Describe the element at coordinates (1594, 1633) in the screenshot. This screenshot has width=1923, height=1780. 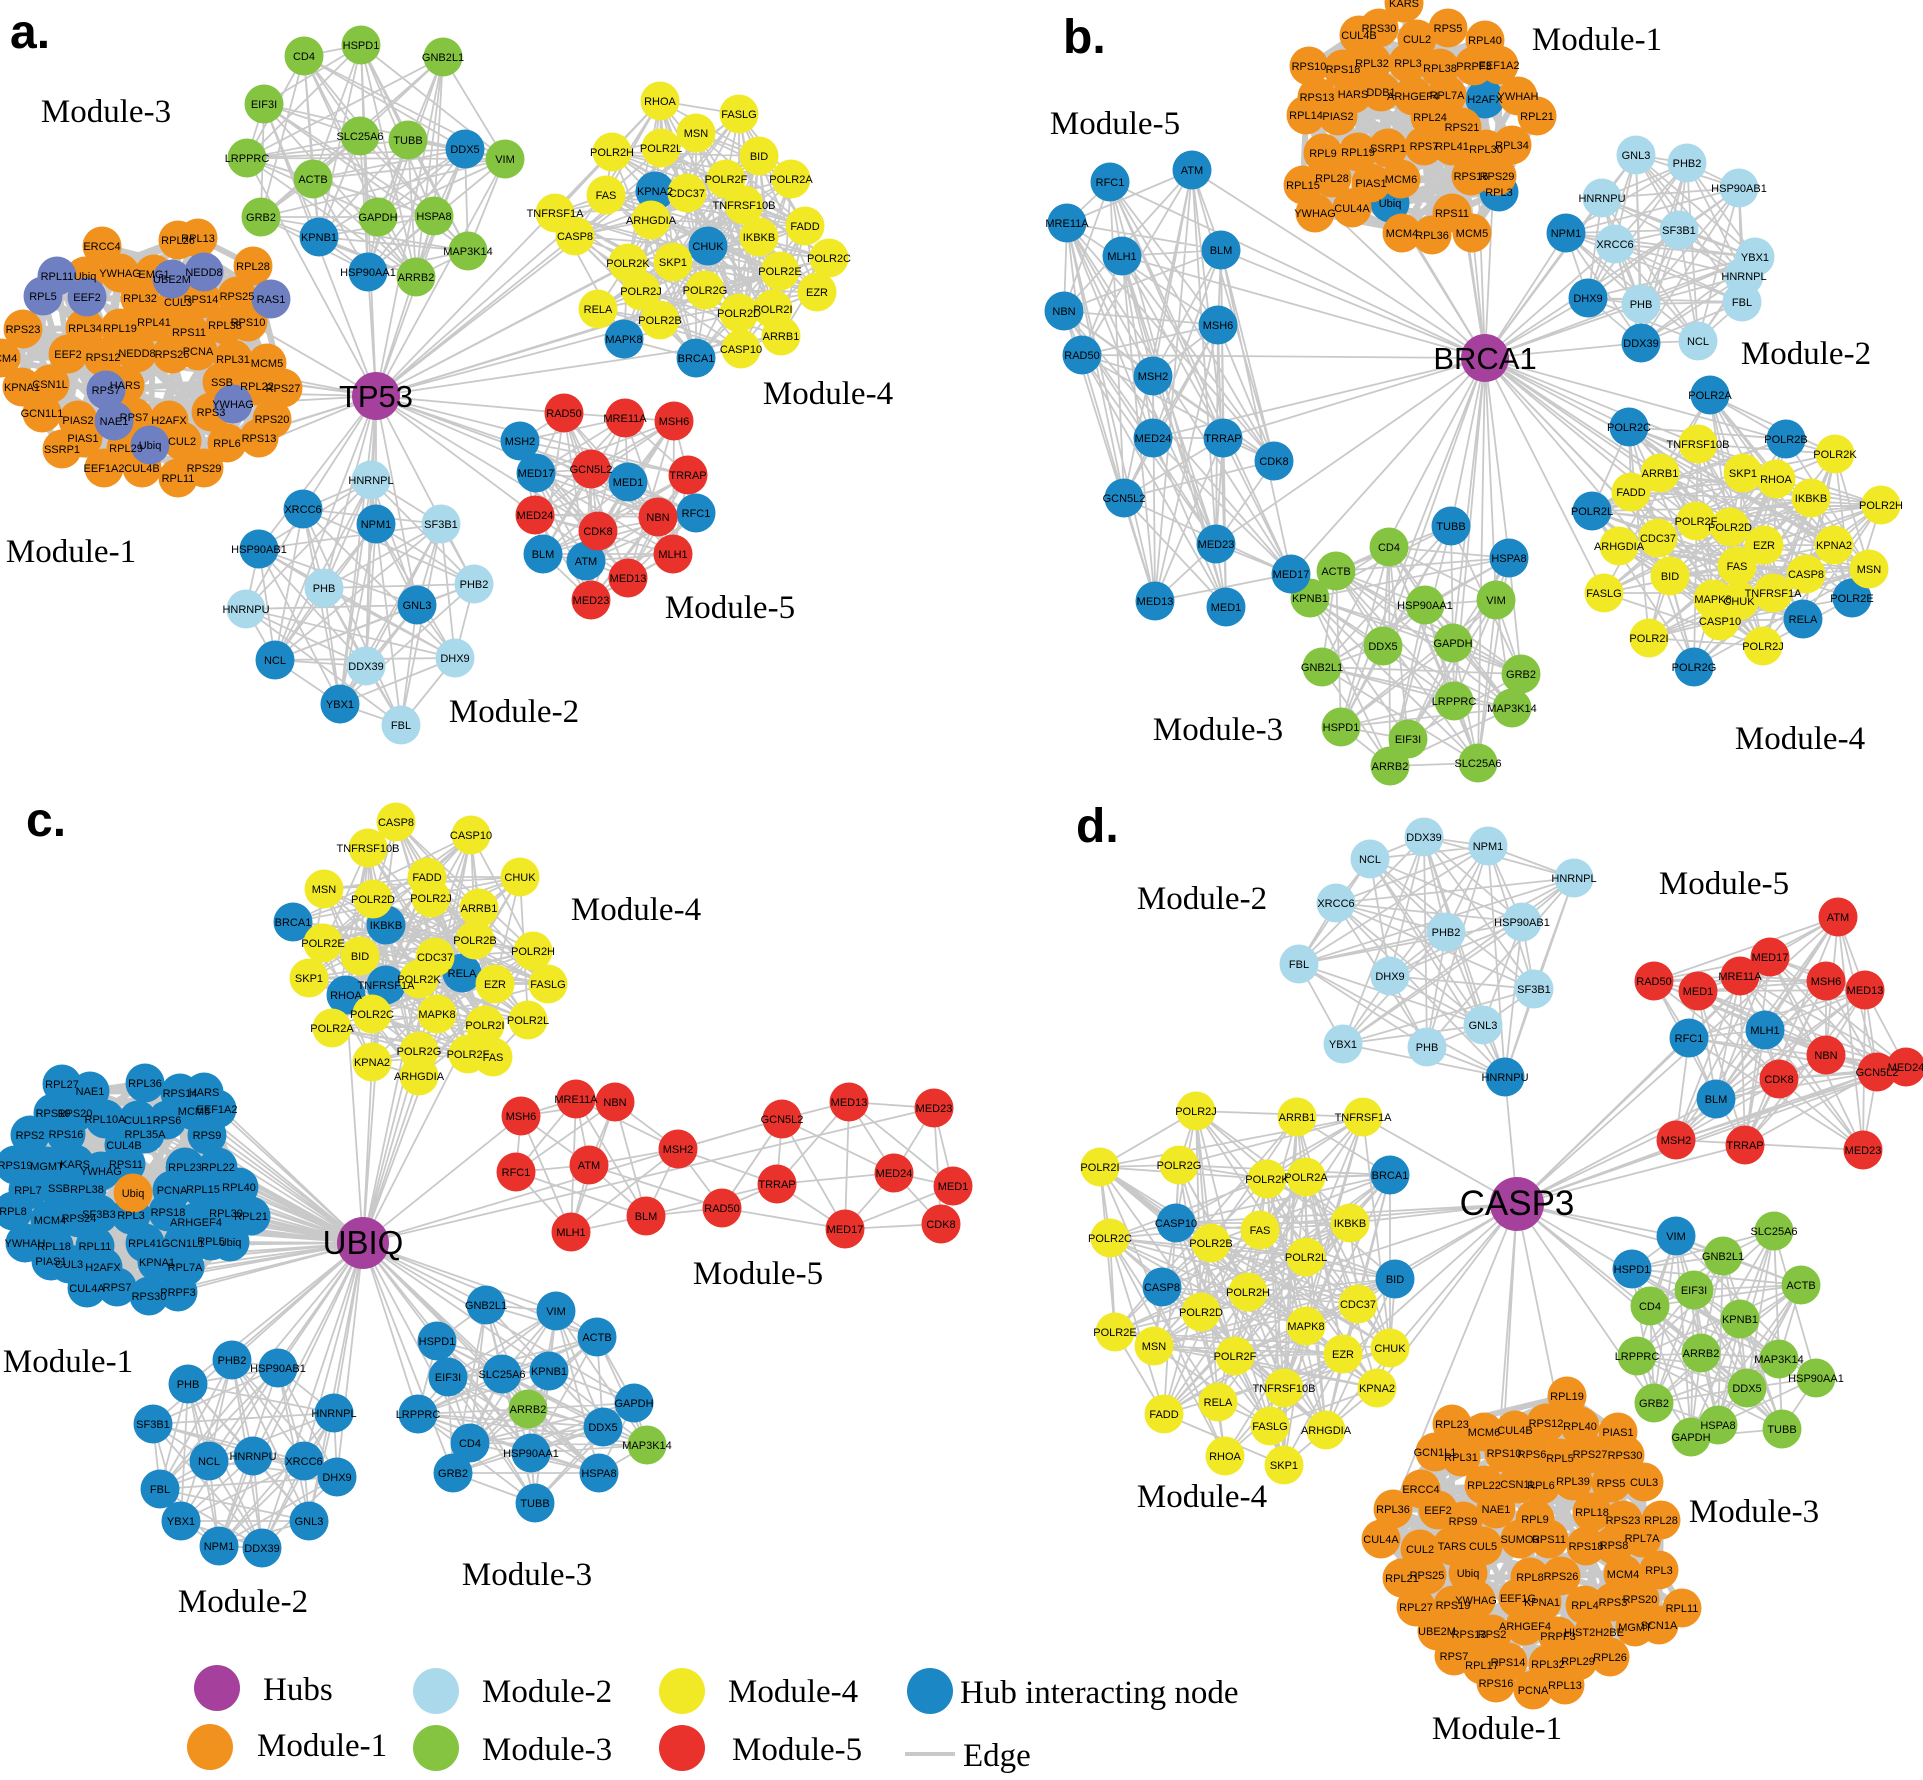
I see `svg-text: HIST2H2BE` at that location.